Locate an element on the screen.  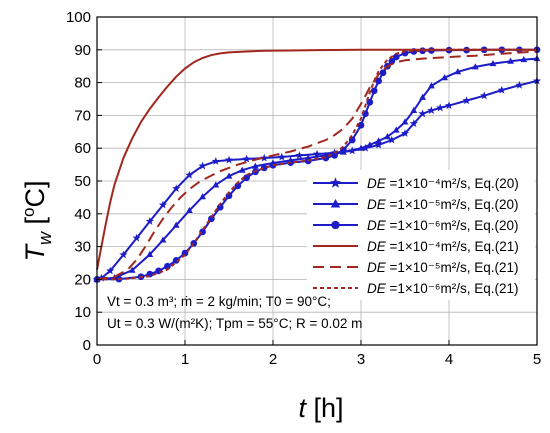
y-tick-label: 60 is located at coordinates (82, 148).